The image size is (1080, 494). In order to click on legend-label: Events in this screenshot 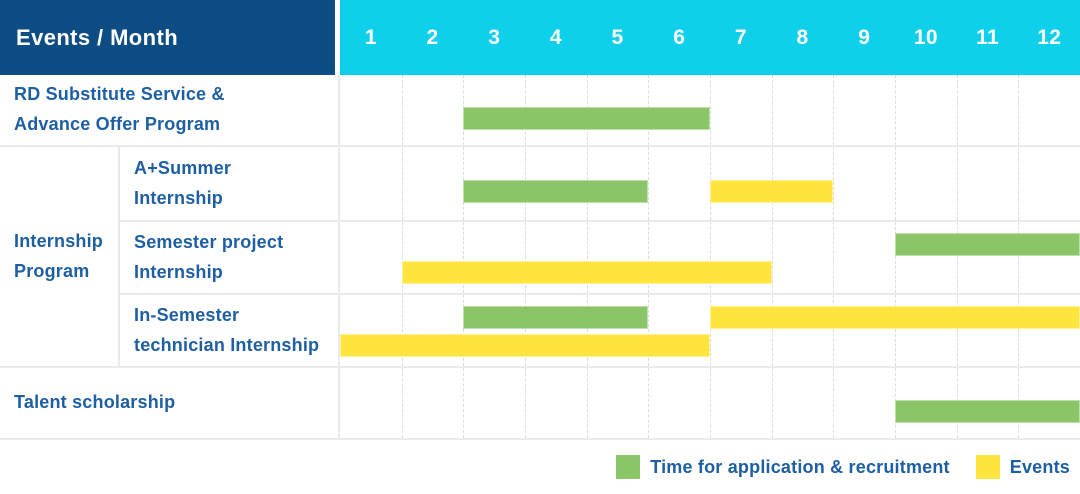, I will do `click(1039, 466)`.